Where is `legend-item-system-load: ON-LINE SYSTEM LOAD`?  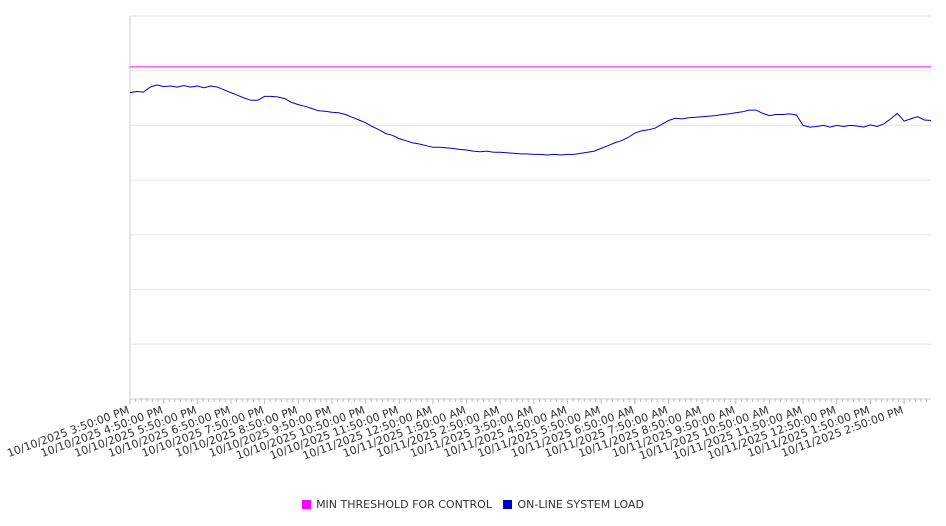
legend-item-system-load: ON-LINE SYSTEM LOAD is located at coordinates (573, 504).